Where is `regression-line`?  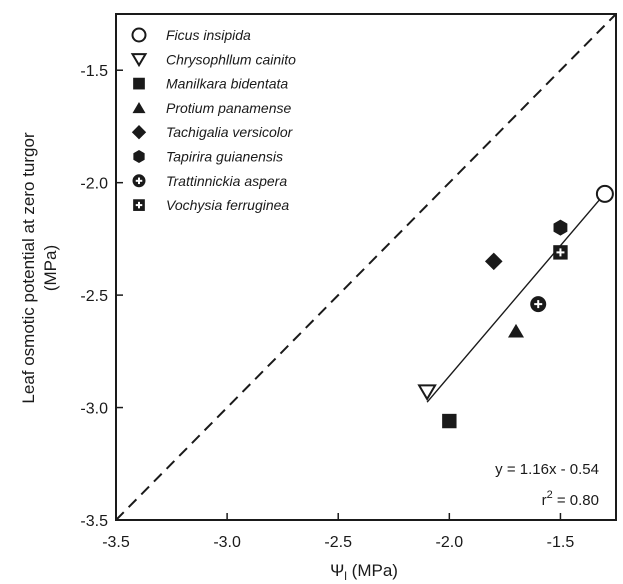 regression-line is located at coordinates (516, 298).